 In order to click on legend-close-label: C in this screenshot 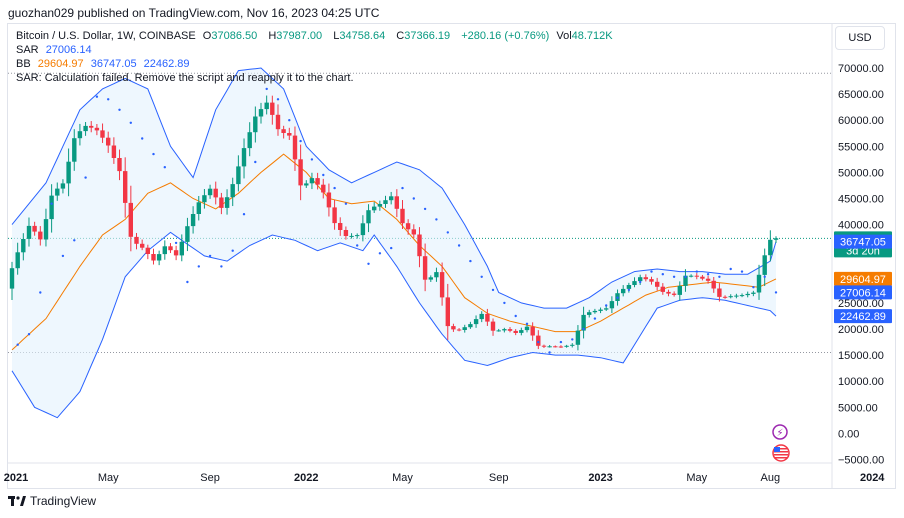, I will do `click(400, 36)`.